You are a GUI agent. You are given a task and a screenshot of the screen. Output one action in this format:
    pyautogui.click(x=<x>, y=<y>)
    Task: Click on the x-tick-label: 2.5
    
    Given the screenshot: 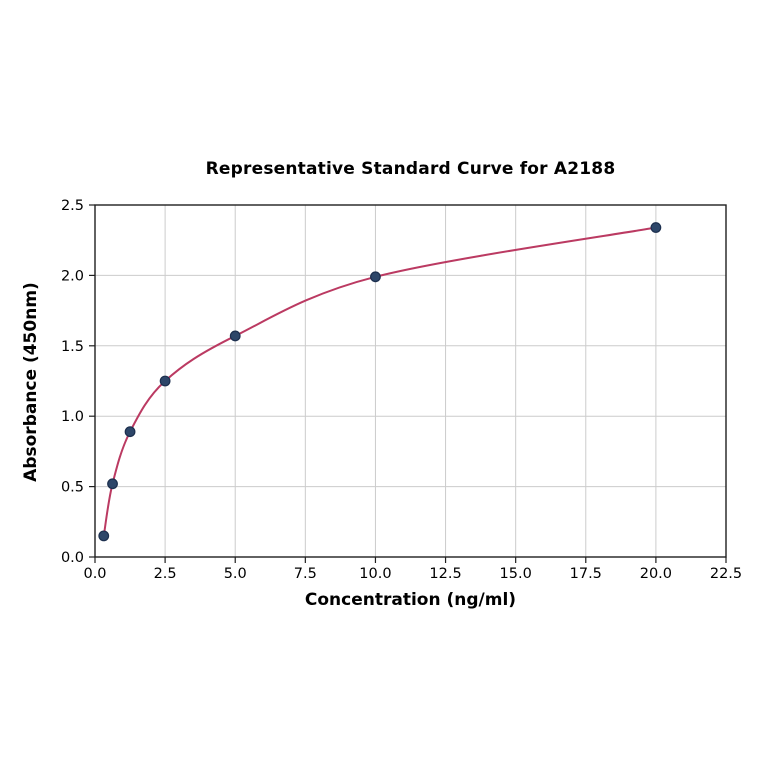 What is the action you would take?
    pyautogui.click(x=165, y=574)
    